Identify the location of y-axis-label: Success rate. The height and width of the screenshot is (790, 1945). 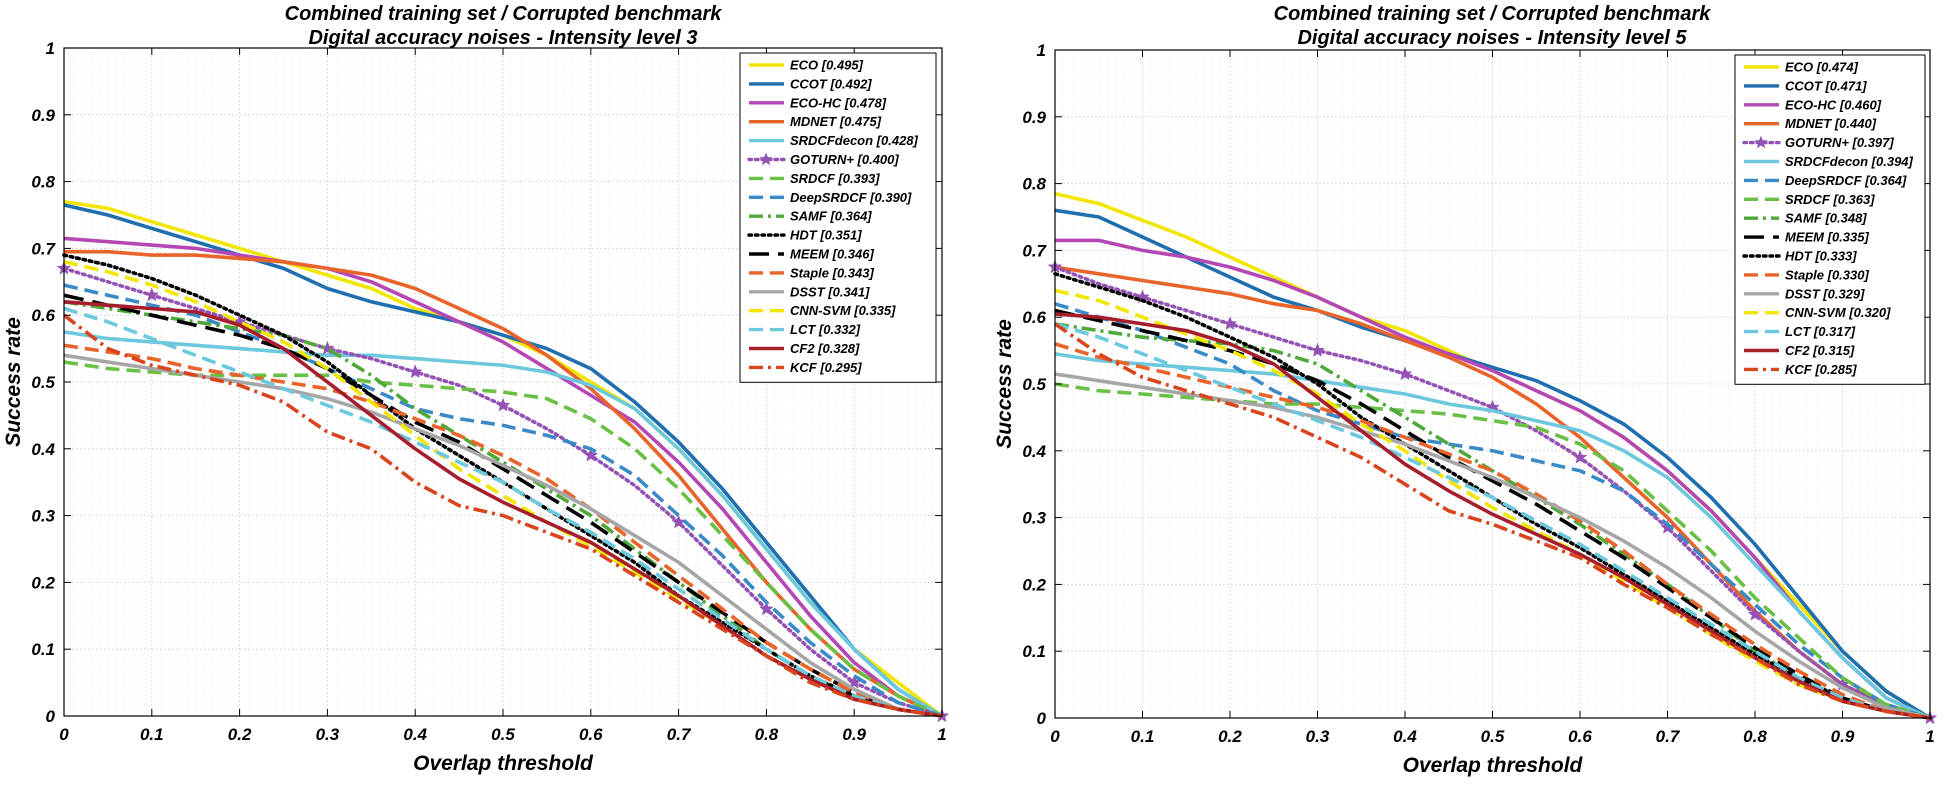
(13, 382).